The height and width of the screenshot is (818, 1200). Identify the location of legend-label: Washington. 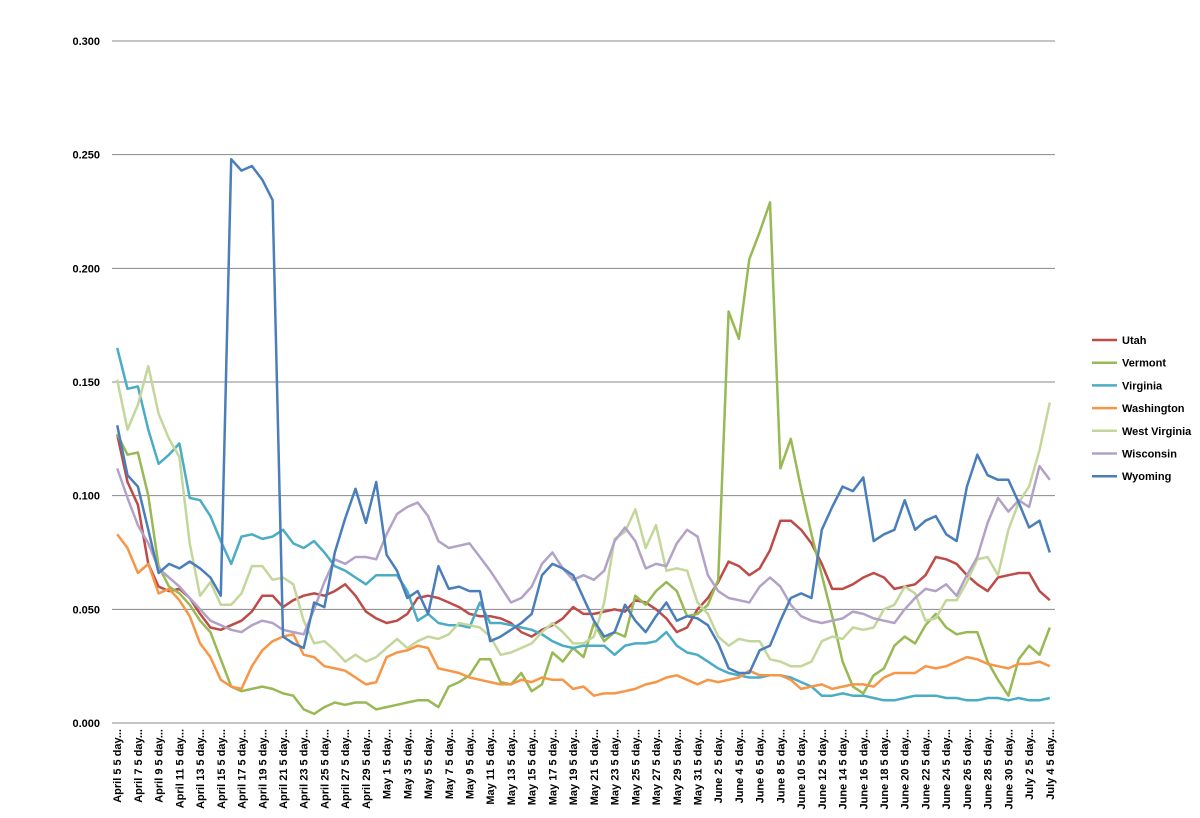
(1153, 409).